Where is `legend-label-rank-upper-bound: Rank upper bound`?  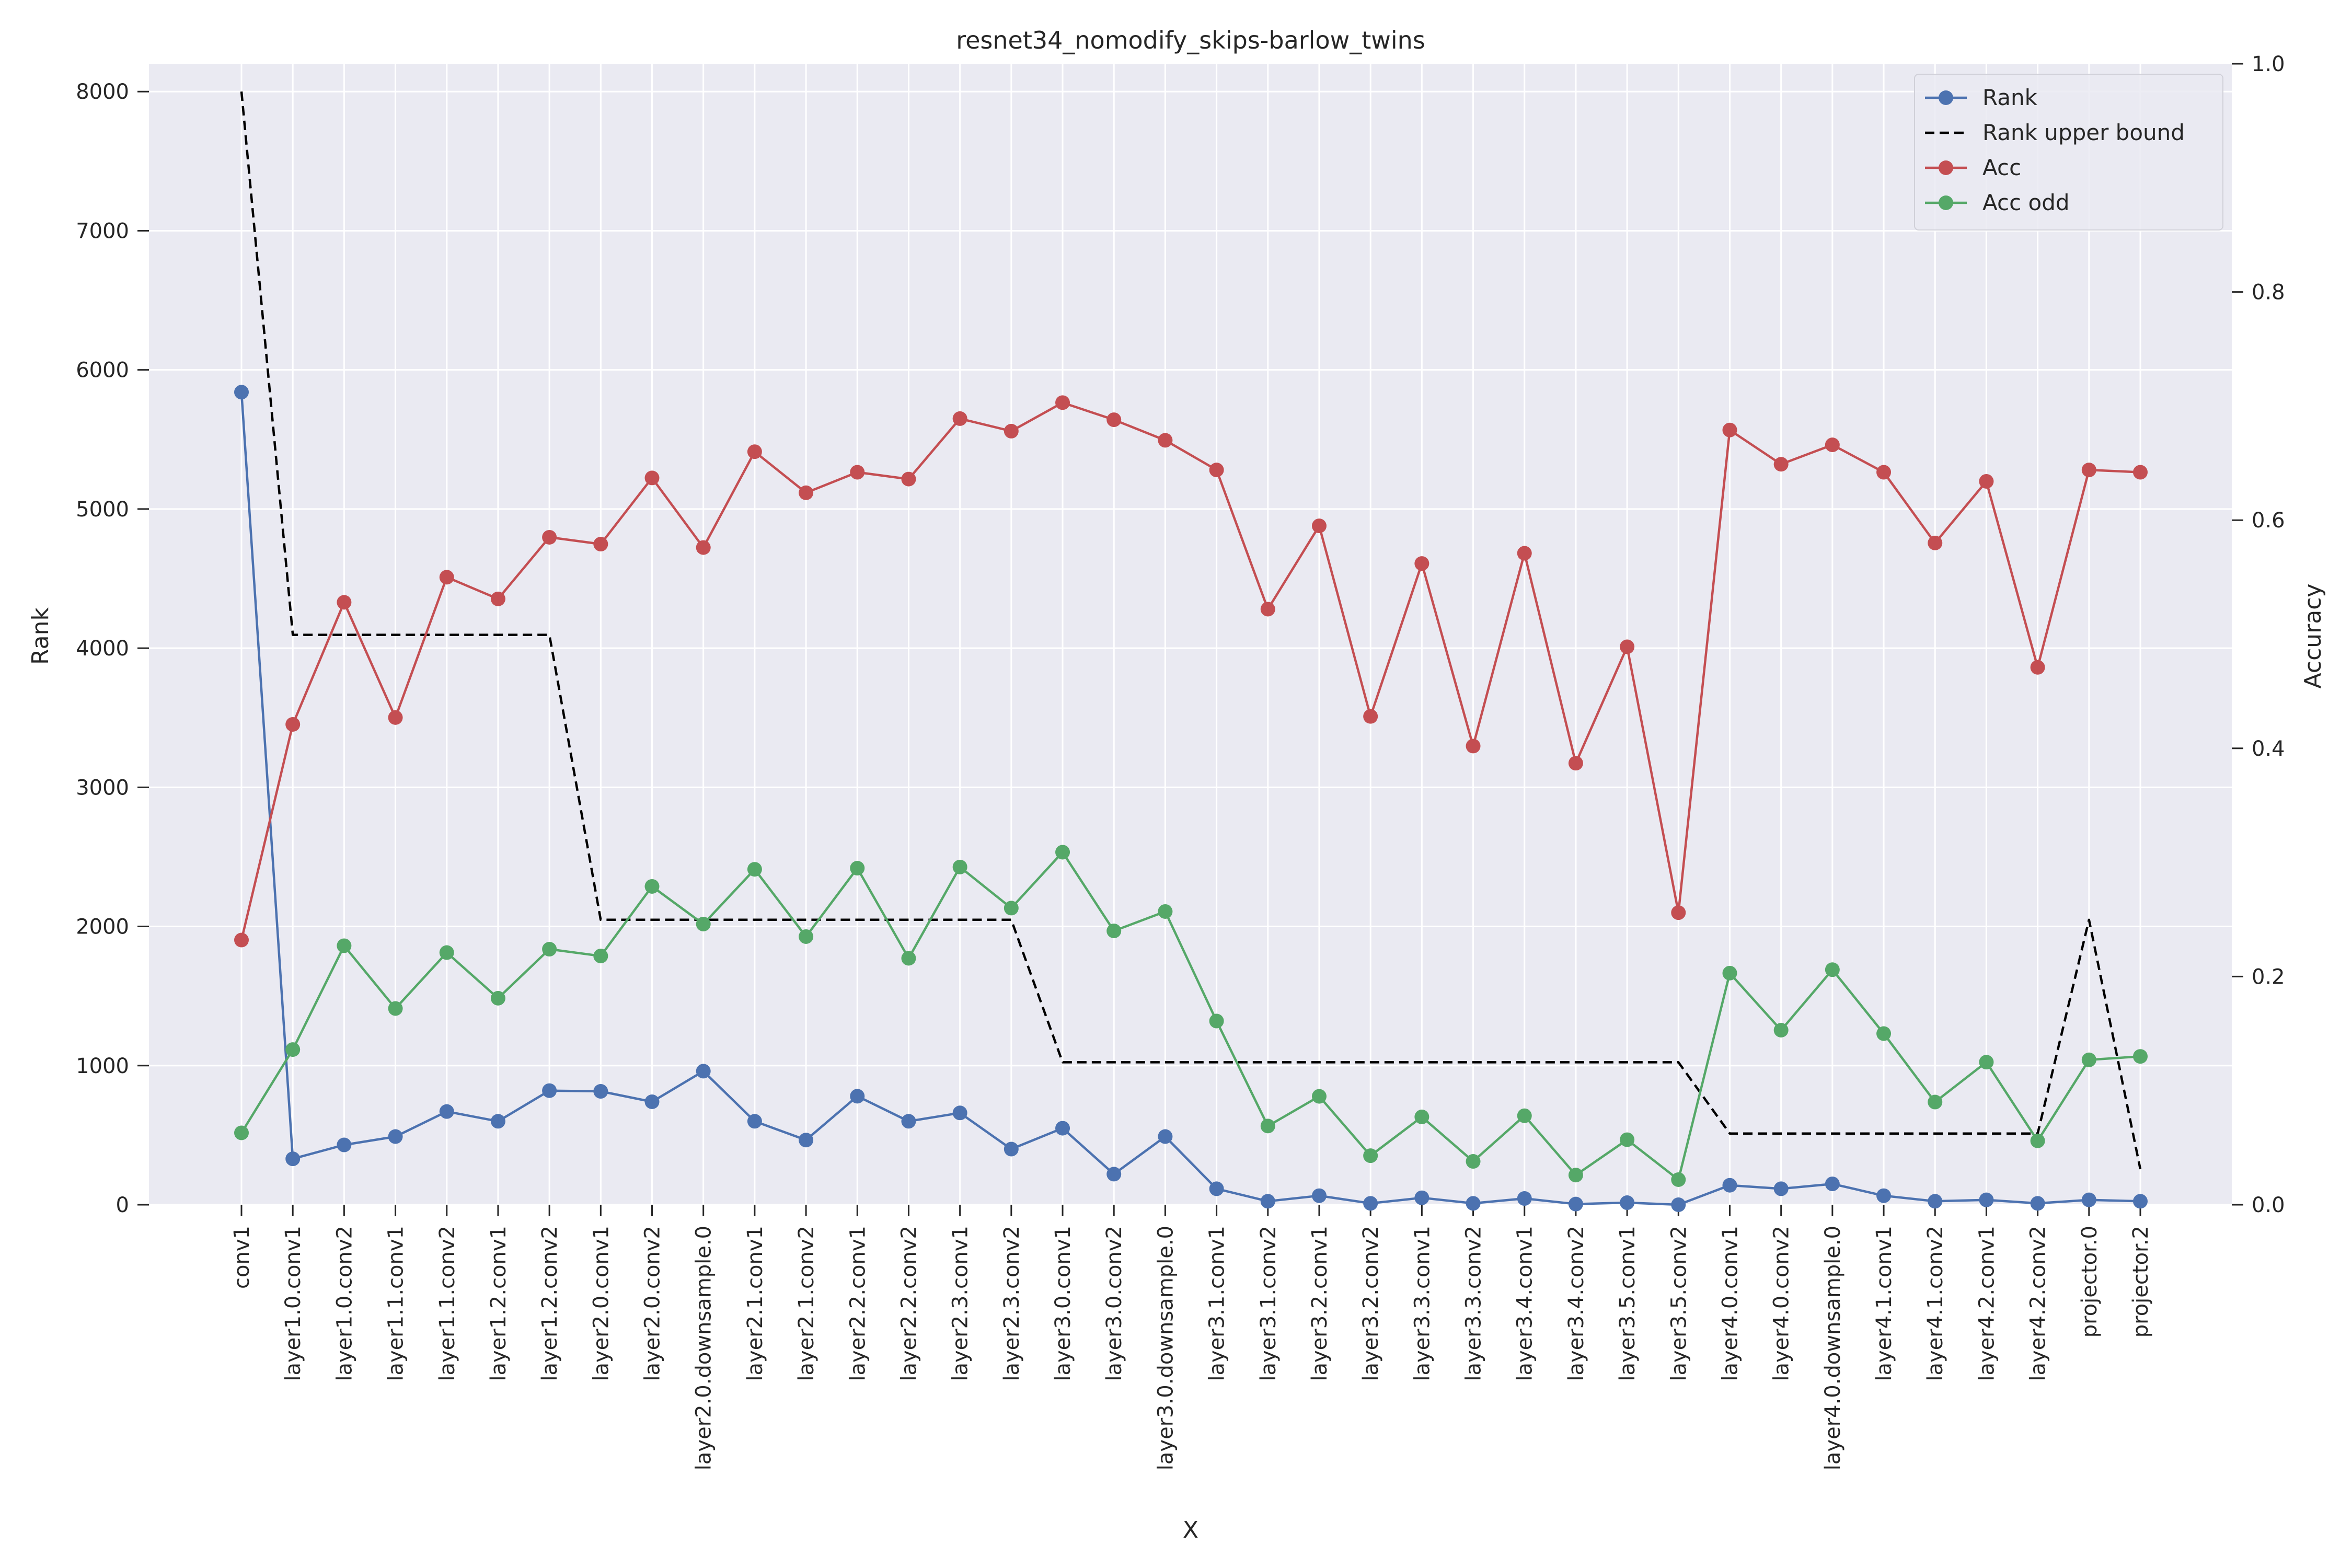 legend-label-rank-upper-bound: Rank upper bound is located at coordinates (2083, 132).